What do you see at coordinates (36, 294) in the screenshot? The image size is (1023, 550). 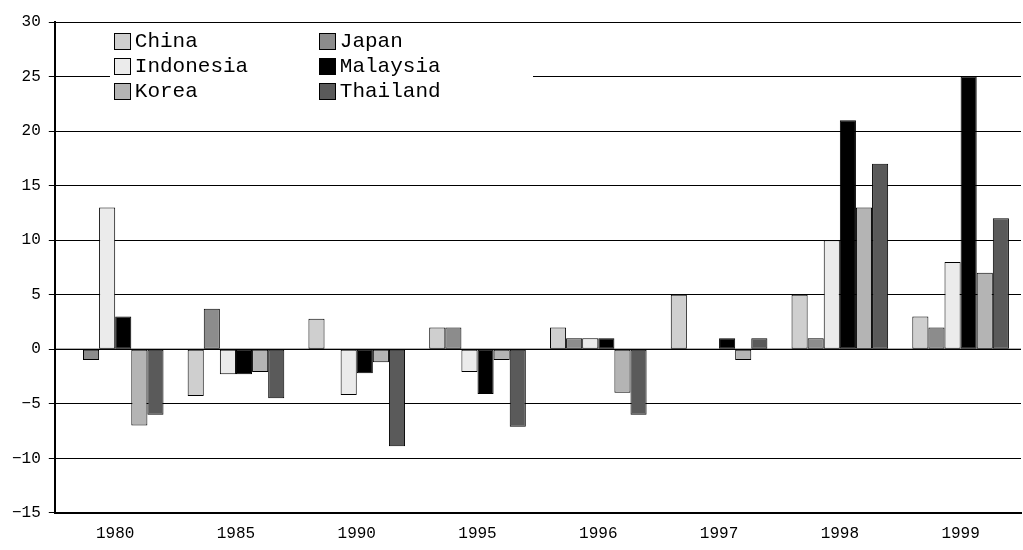 I see `y-tick-label: 5` at bounding box center [36, 294].